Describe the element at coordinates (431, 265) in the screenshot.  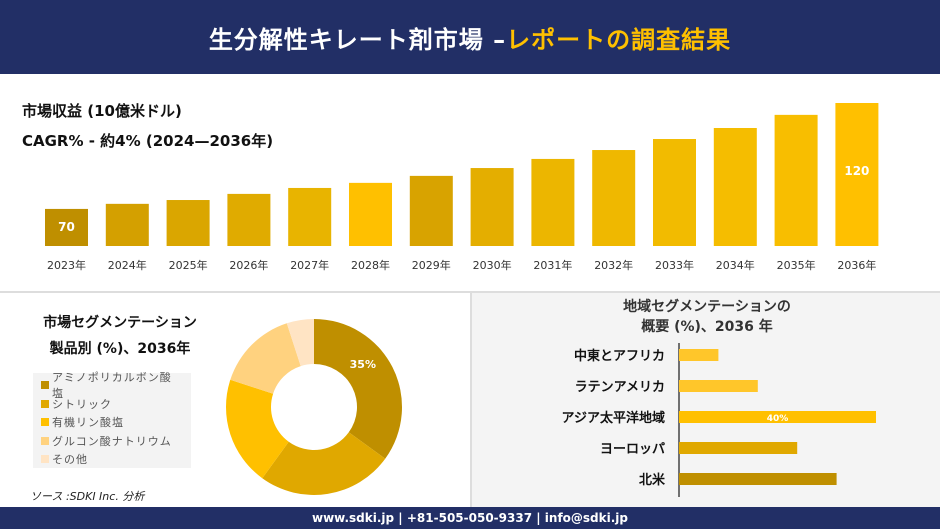
I see `year-tick-label: 2029年` at that location.